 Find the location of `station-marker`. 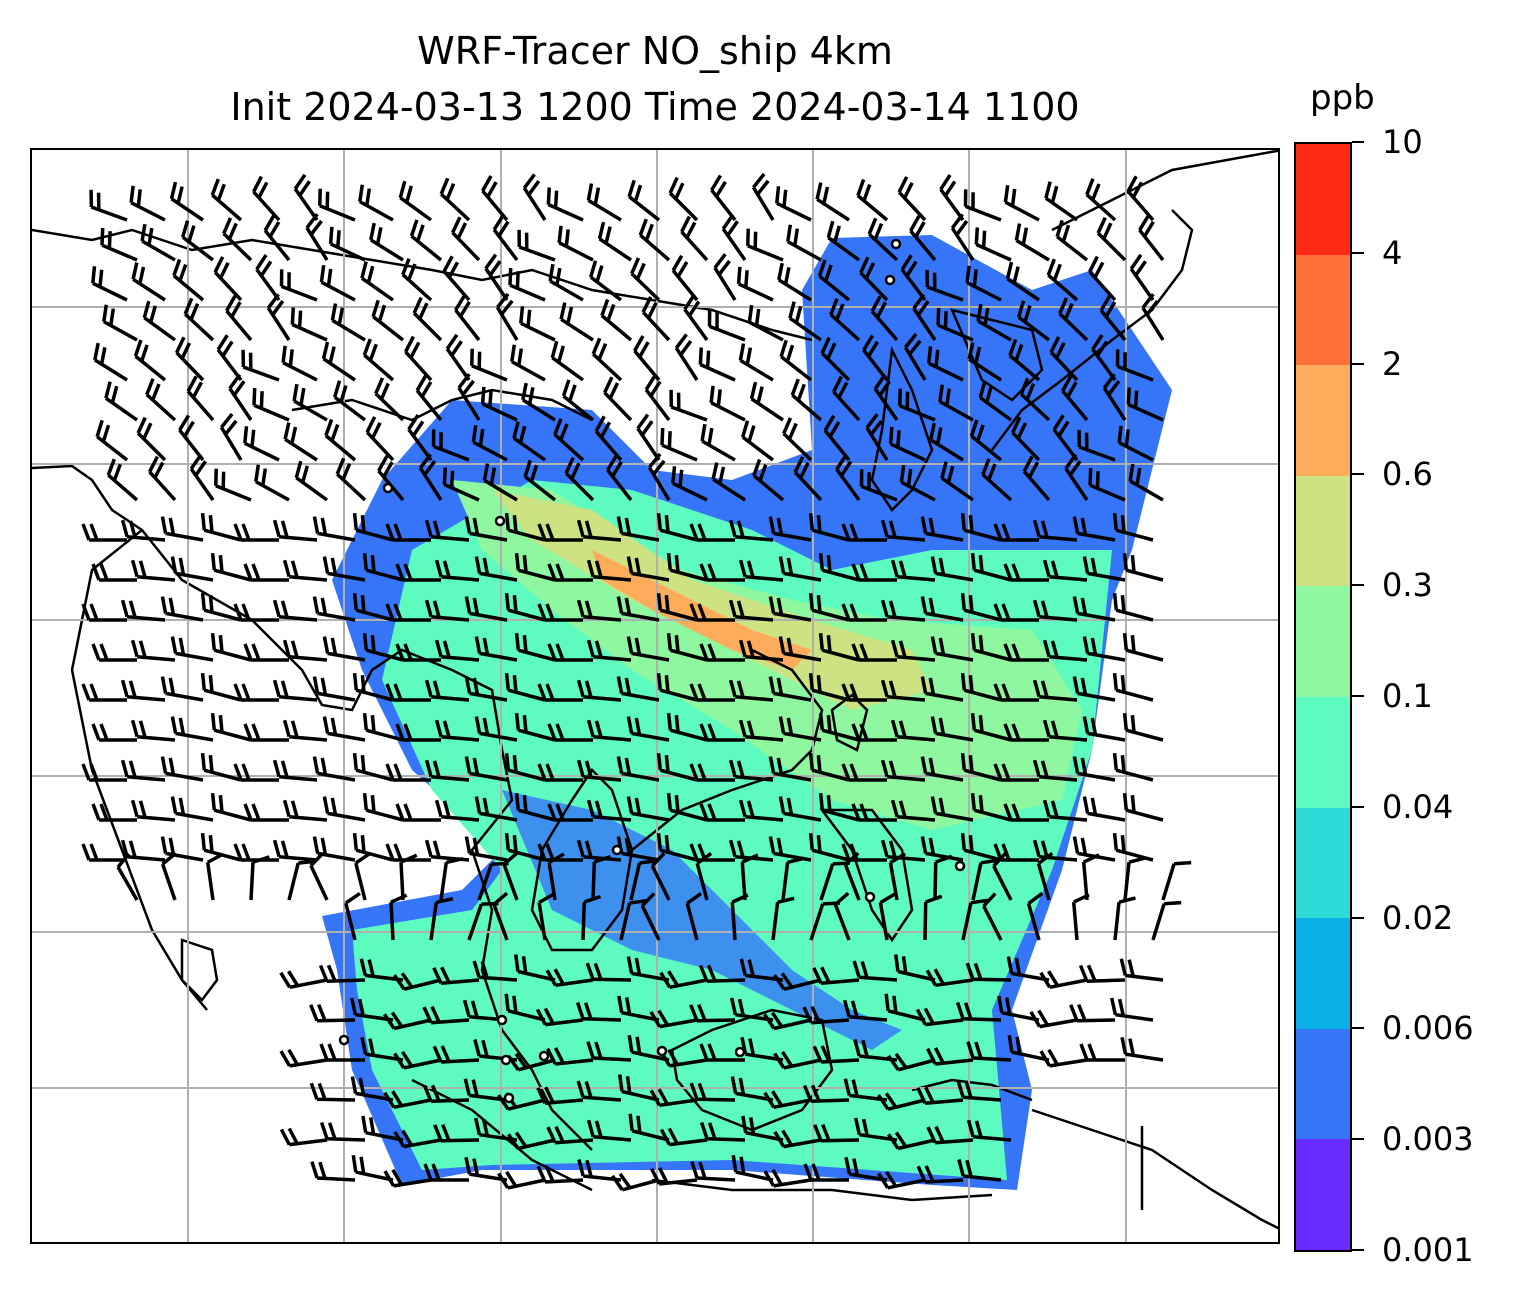

station-marker is located at coordinates (896, 244).